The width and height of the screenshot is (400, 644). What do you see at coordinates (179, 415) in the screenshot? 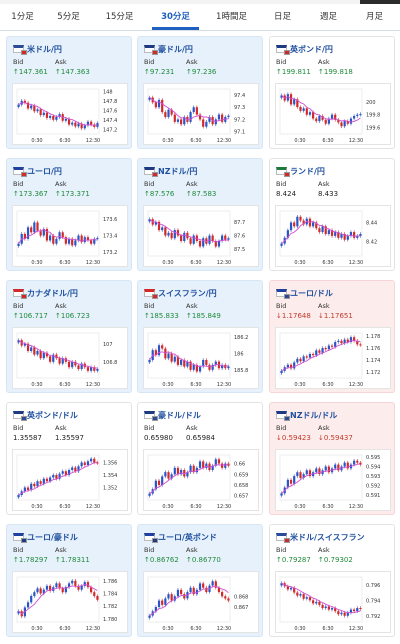
I see `pair-name: 豪ドル/ドル` at bounding box center [179, 415].